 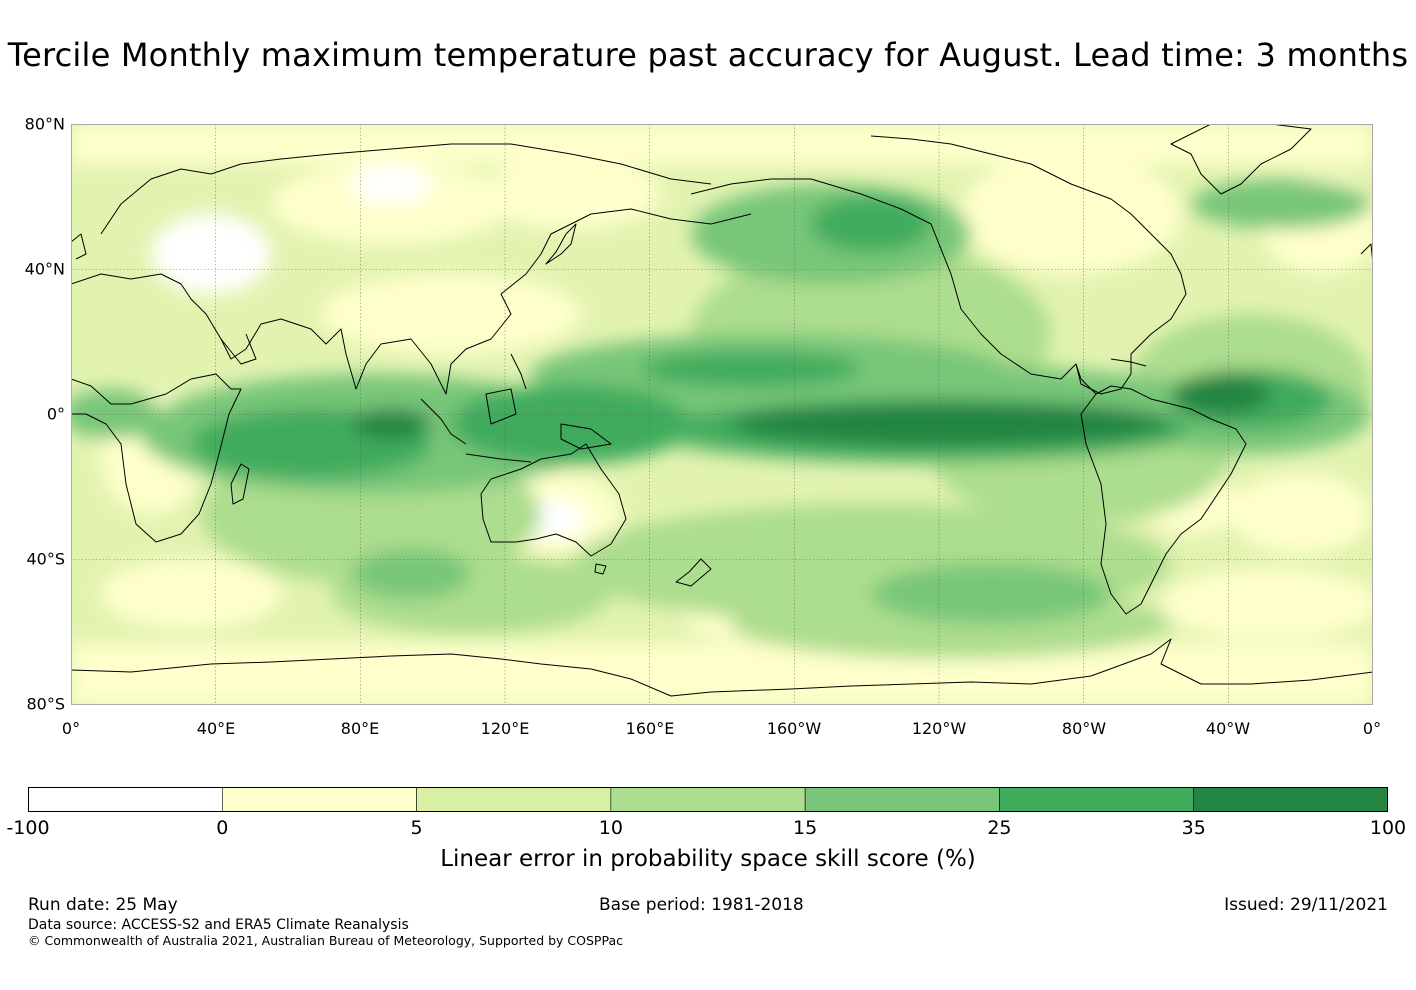 I want to click on colorbar-tick-label: -100, so click(x=28, y=828).